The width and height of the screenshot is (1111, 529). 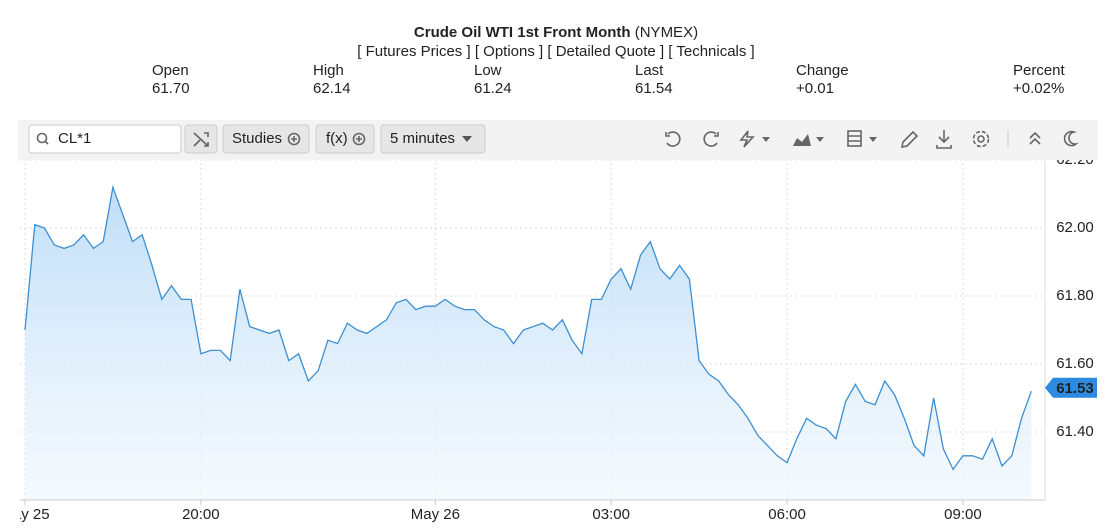 I want to click on x-tick-label: 03:00, so click(x=611, y=514).